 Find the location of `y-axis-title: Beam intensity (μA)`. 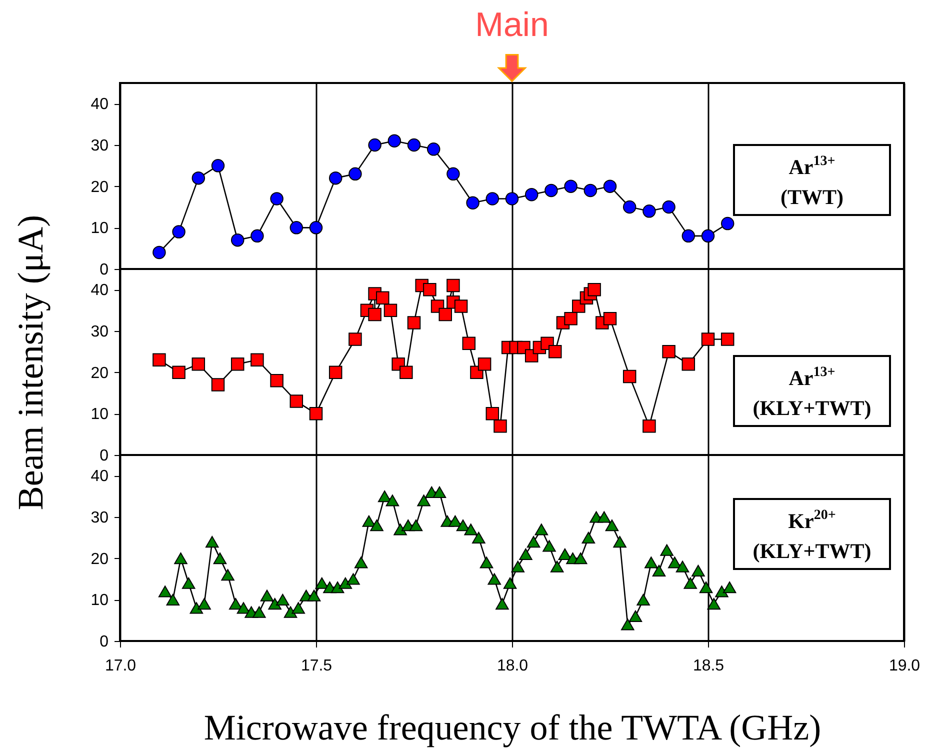

y-axis-title: Beam intensity (μA) is located at coordinates (30, 362).